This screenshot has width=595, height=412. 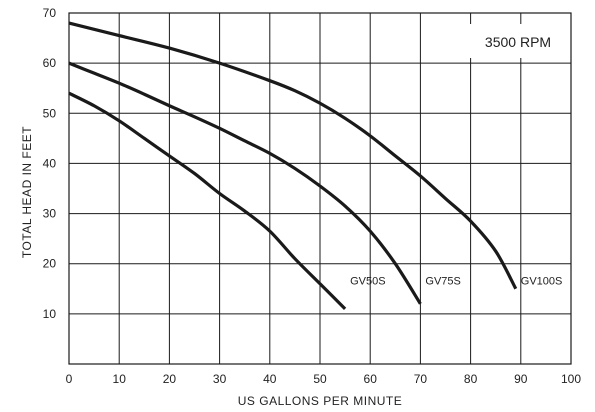 I want to click on y-axis-ticks: 10 20 30 40 50 60 70, so click(x=50, y=163).